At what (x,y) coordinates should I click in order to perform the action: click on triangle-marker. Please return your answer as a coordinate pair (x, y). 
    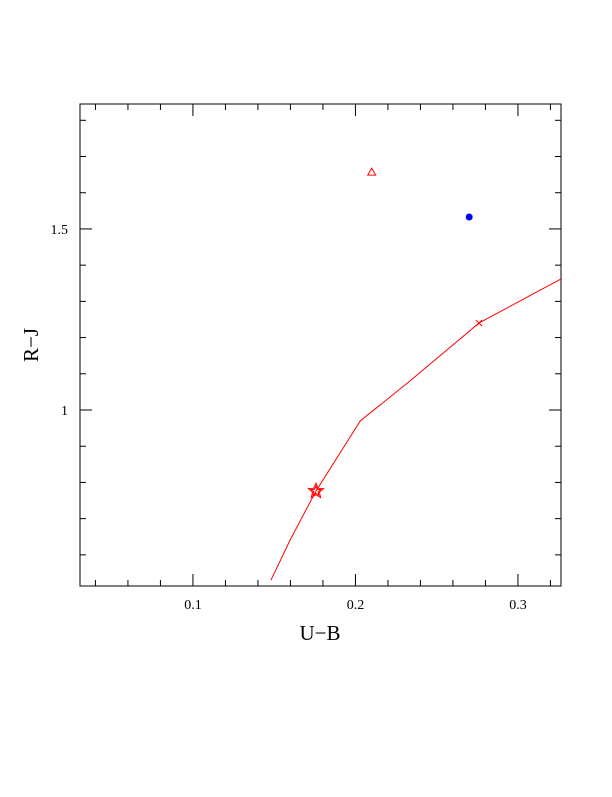
    Looking at the image, I should click on (371, 171).